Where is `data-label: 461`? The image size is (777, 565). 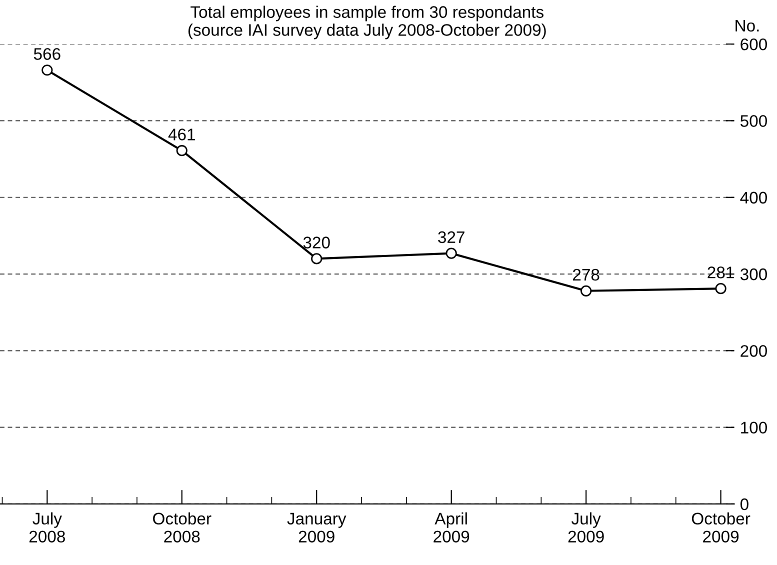
data-label: 461 is located at coordinates (181, 134).